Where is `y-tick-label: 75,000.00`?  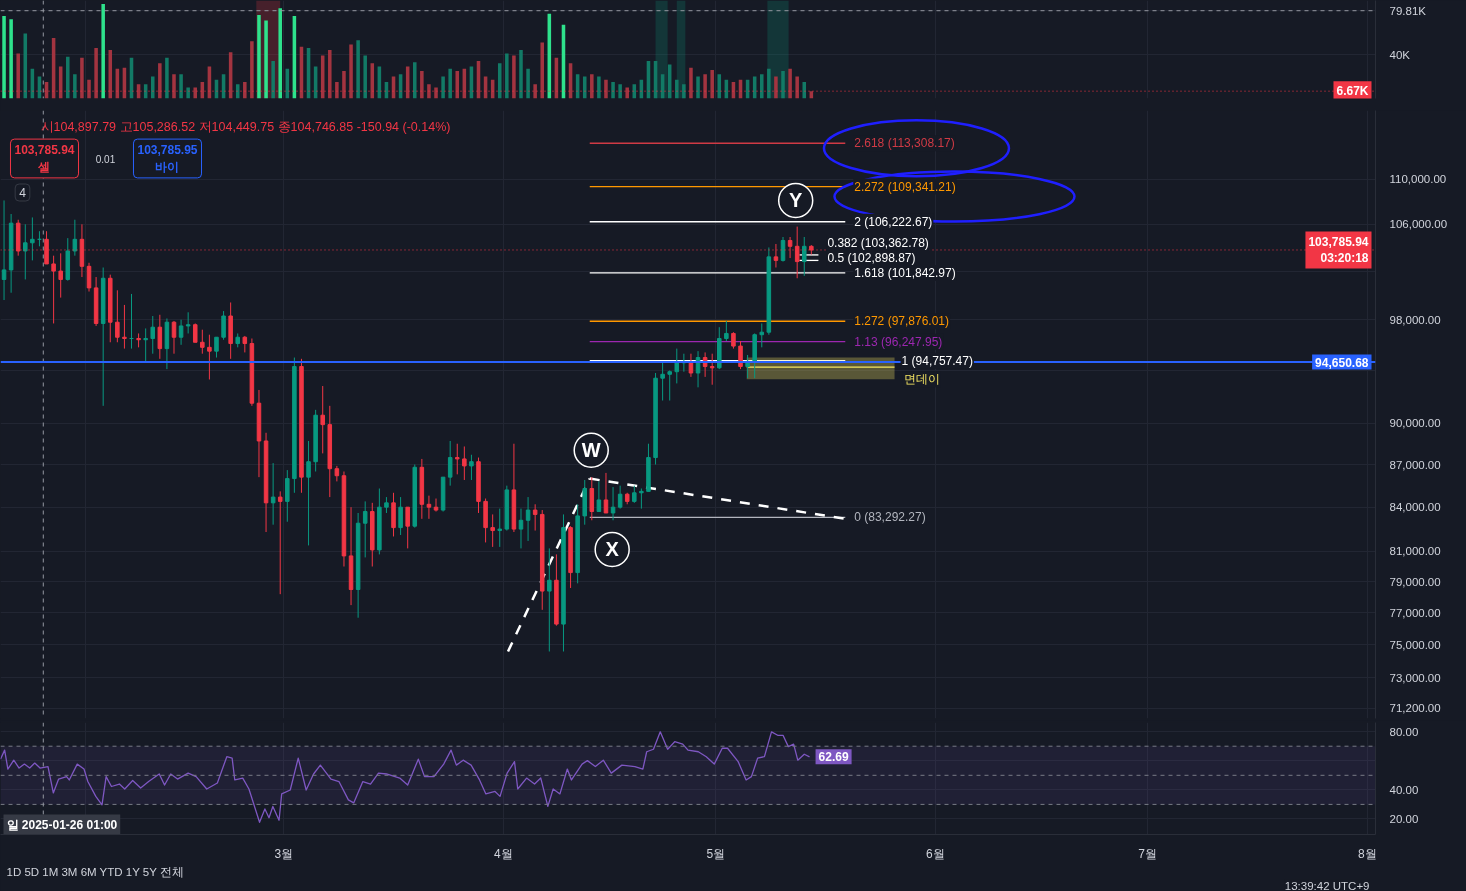
y-tick-label: 75,000.00 is located at coordinates (1415, 644).